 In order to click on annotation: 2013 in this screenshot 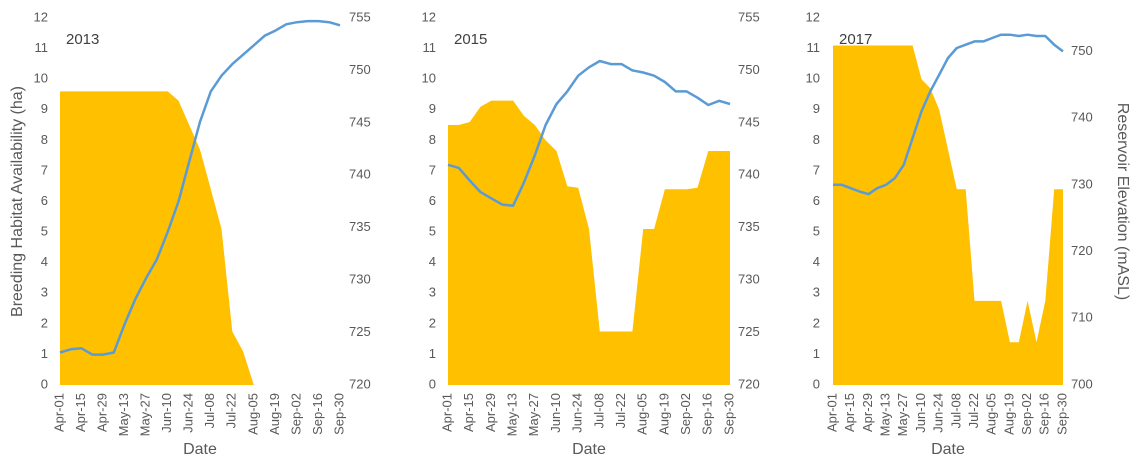, I will do `click(82, 39)`.